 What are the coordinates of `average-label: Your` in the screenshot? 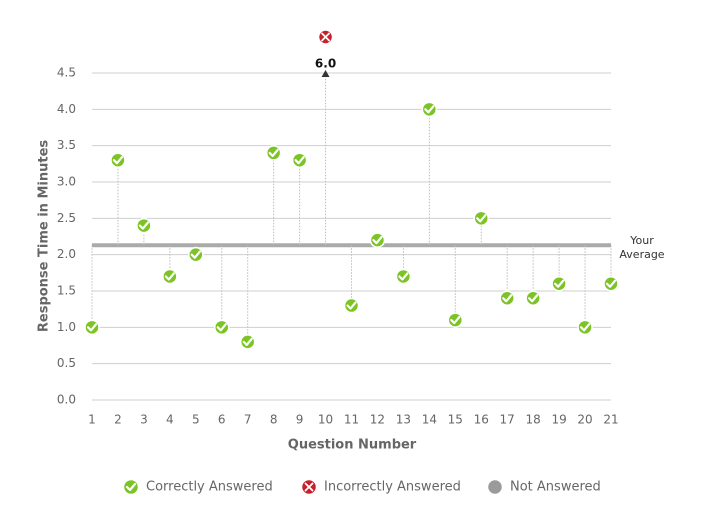 It's located at (641, 240).